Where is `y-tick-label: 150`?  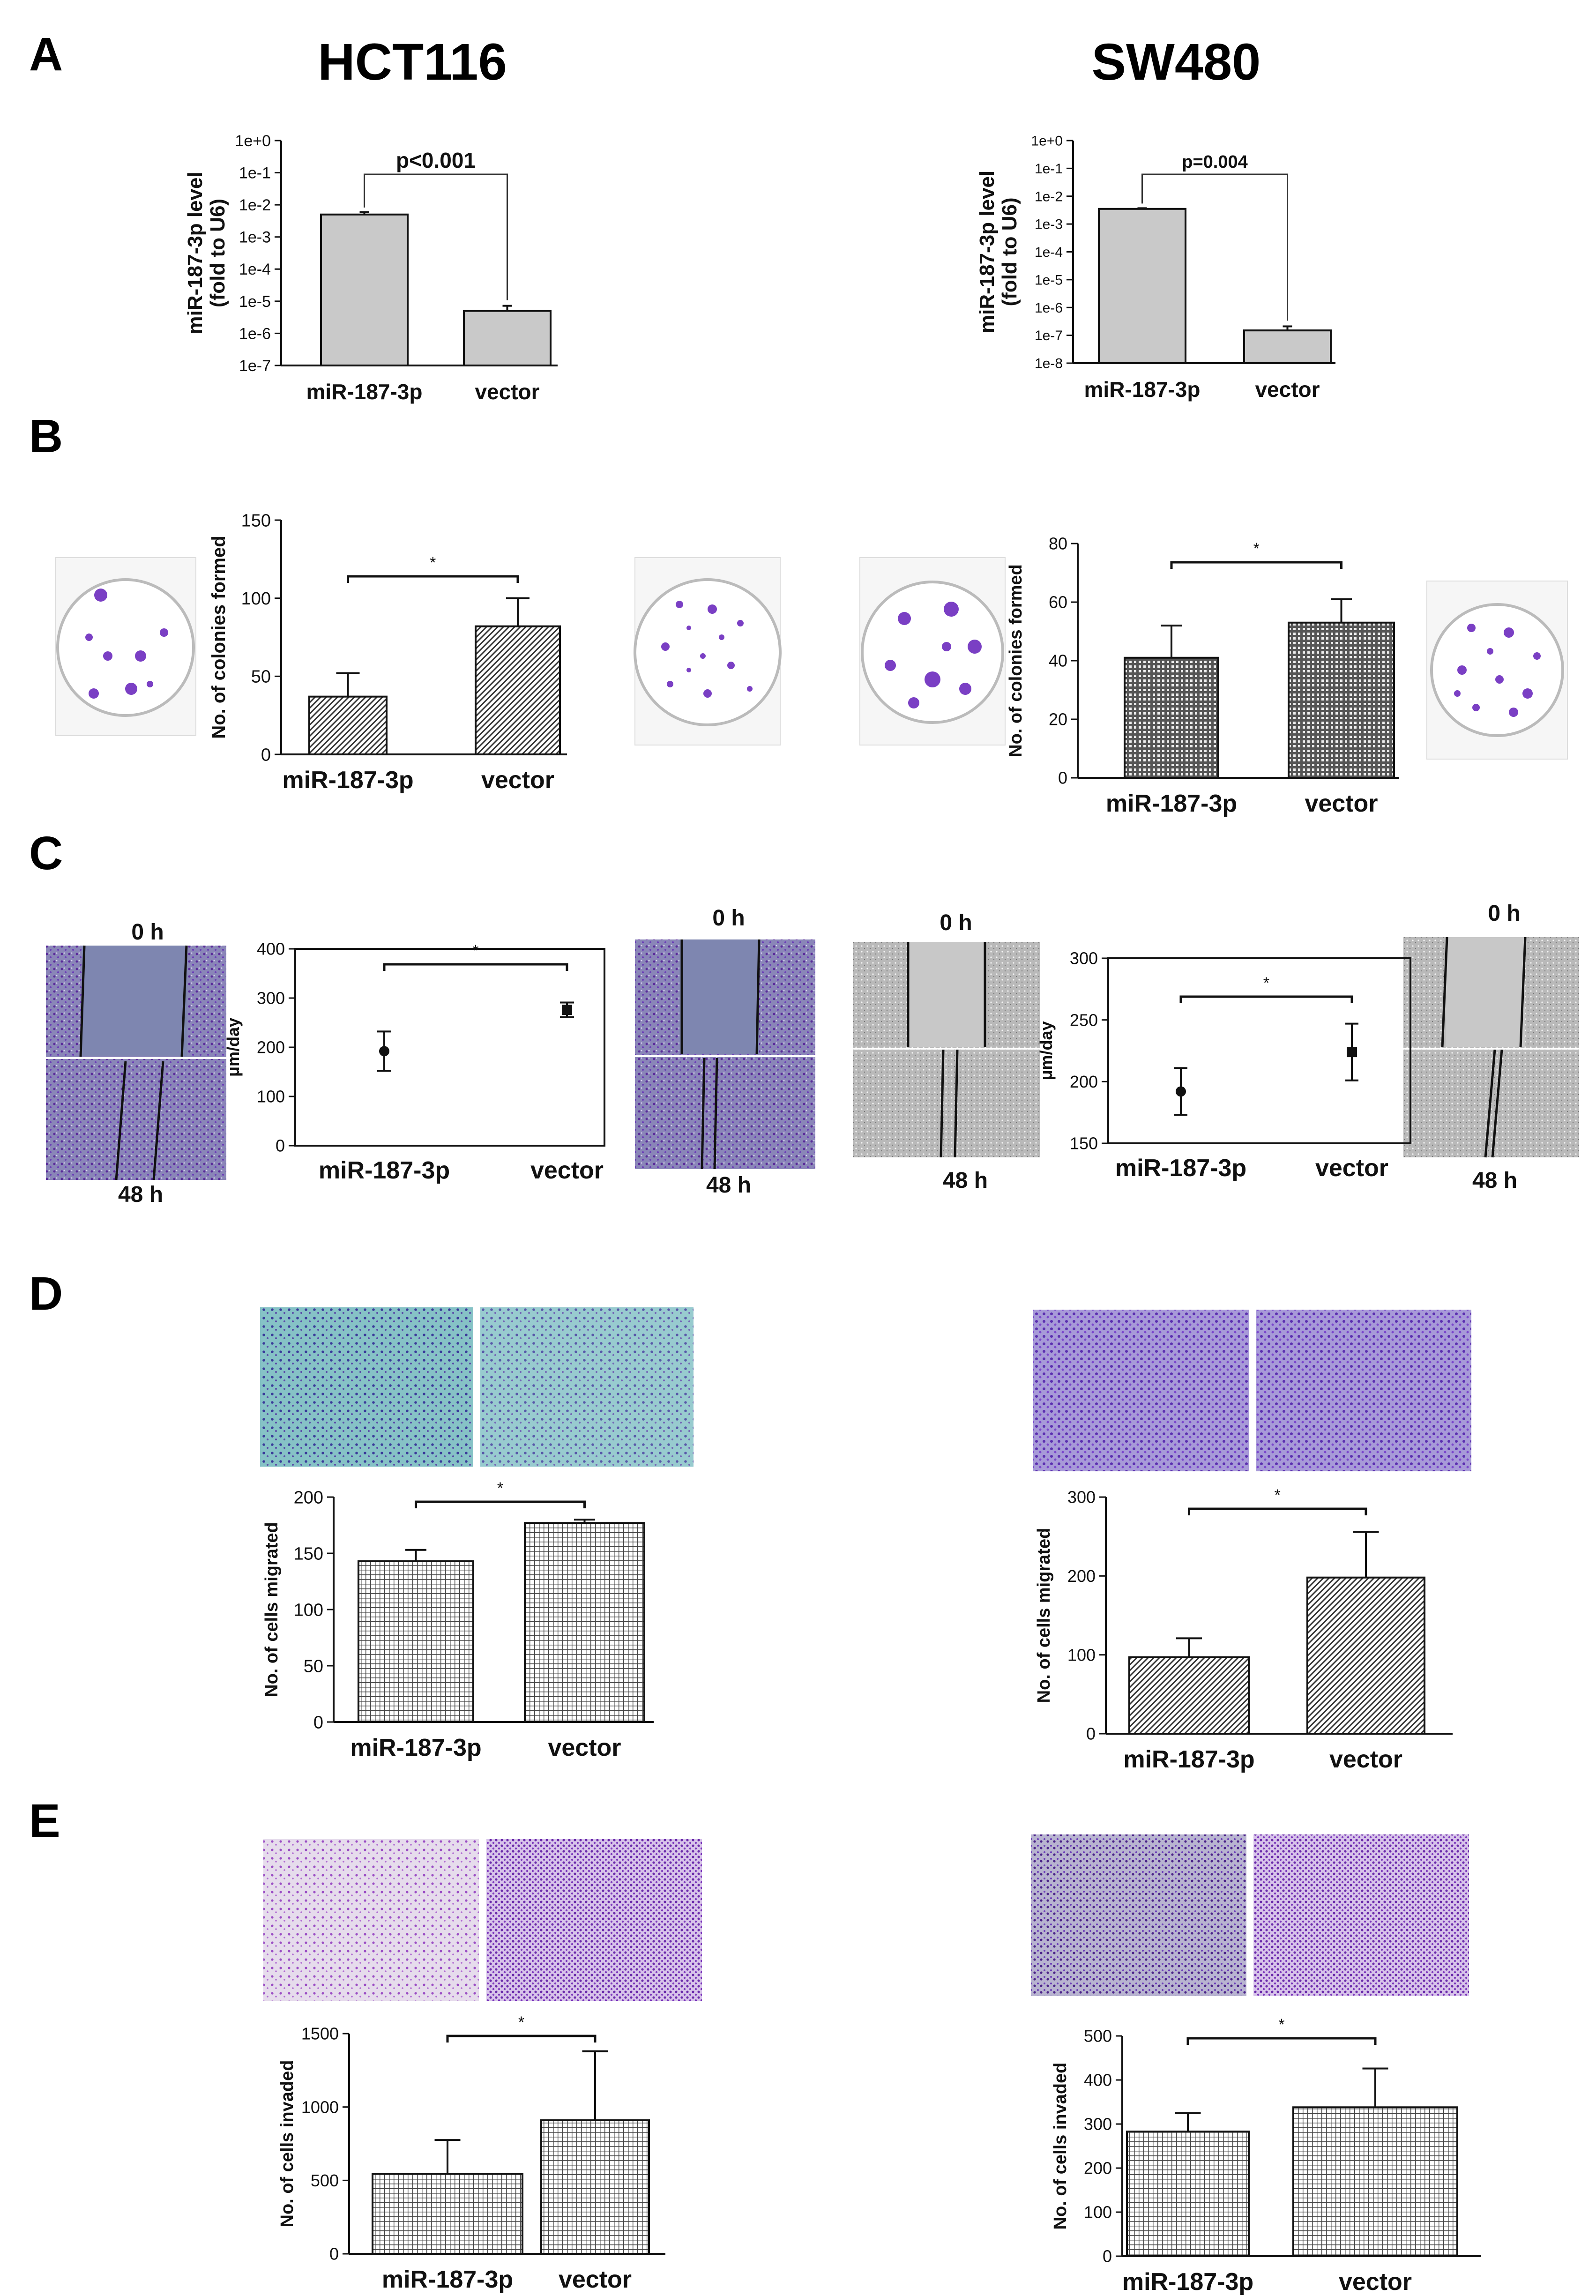
y-tick-label: 150 is located at coordinates (256, 521).